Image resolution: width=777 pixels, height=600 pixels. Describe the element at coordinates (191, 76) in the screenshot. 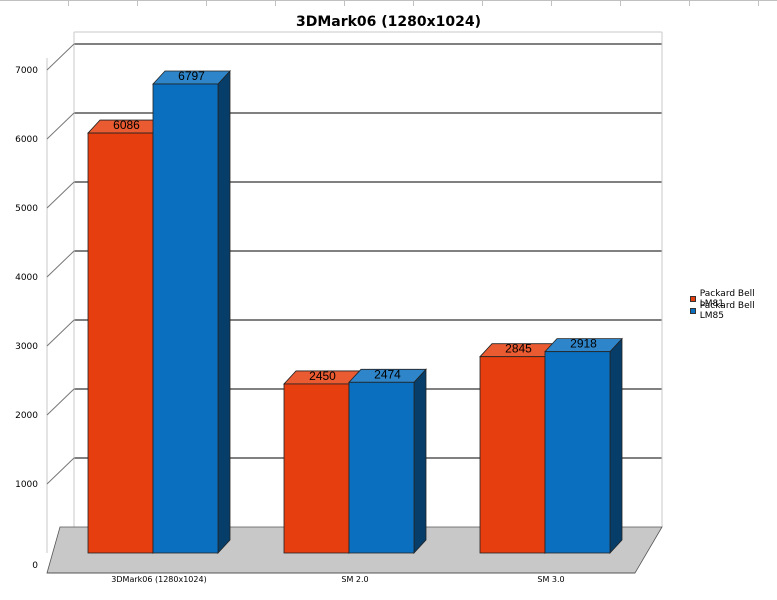

I see `data-label-2-1: 6797` at that location.